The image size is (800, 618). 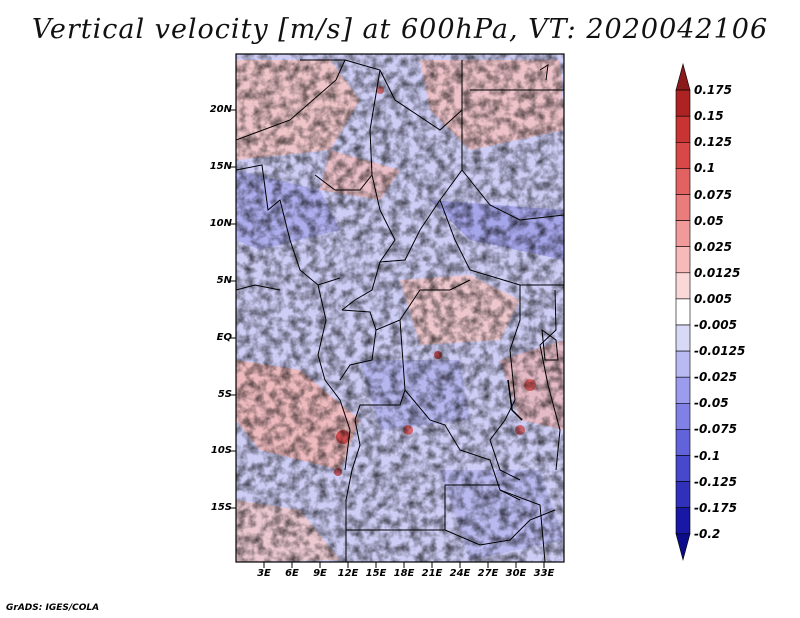 I want to click on lon-label-9e: 9E, so click(x=320, y=573).